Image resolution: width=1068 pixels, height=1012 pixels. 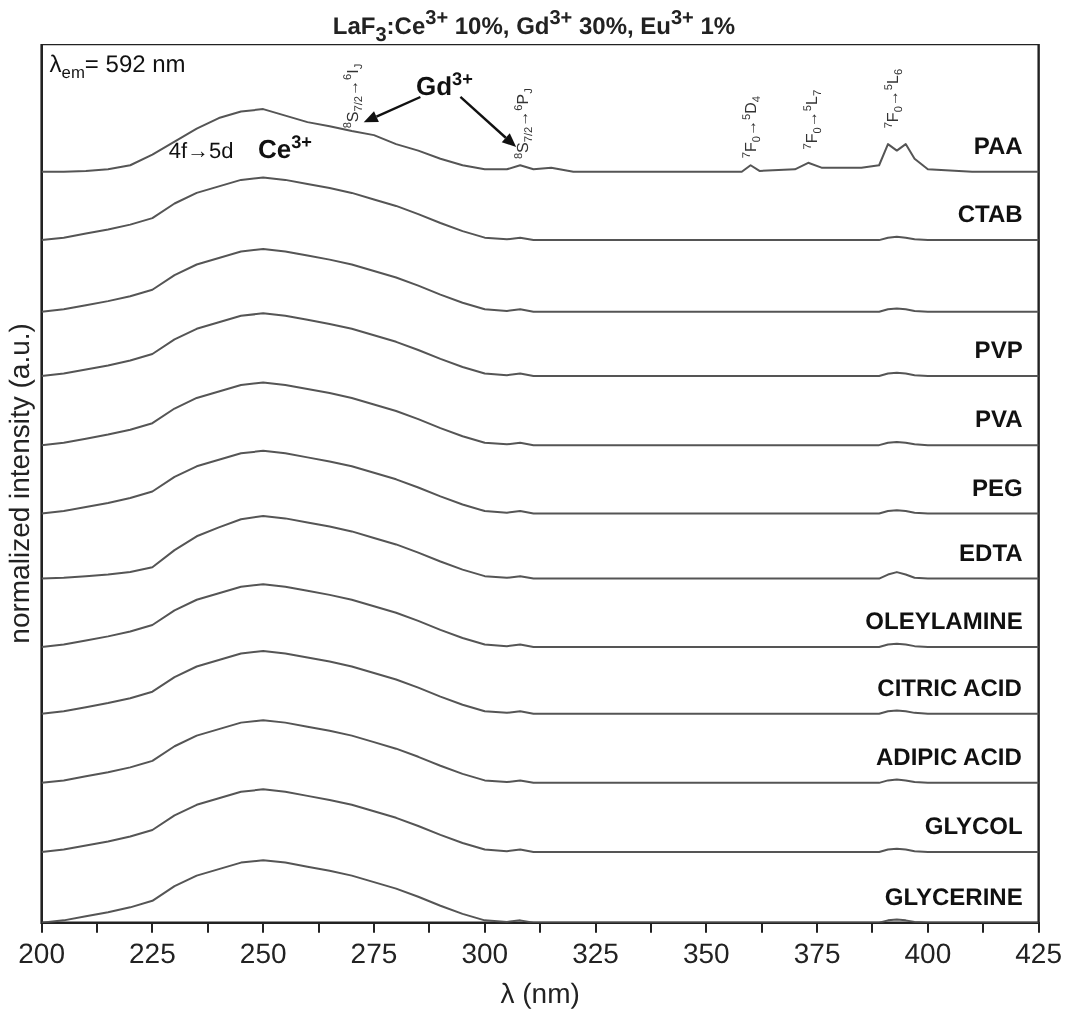 I want to click on x-tick-label: 275, so click(x=374, y=953).